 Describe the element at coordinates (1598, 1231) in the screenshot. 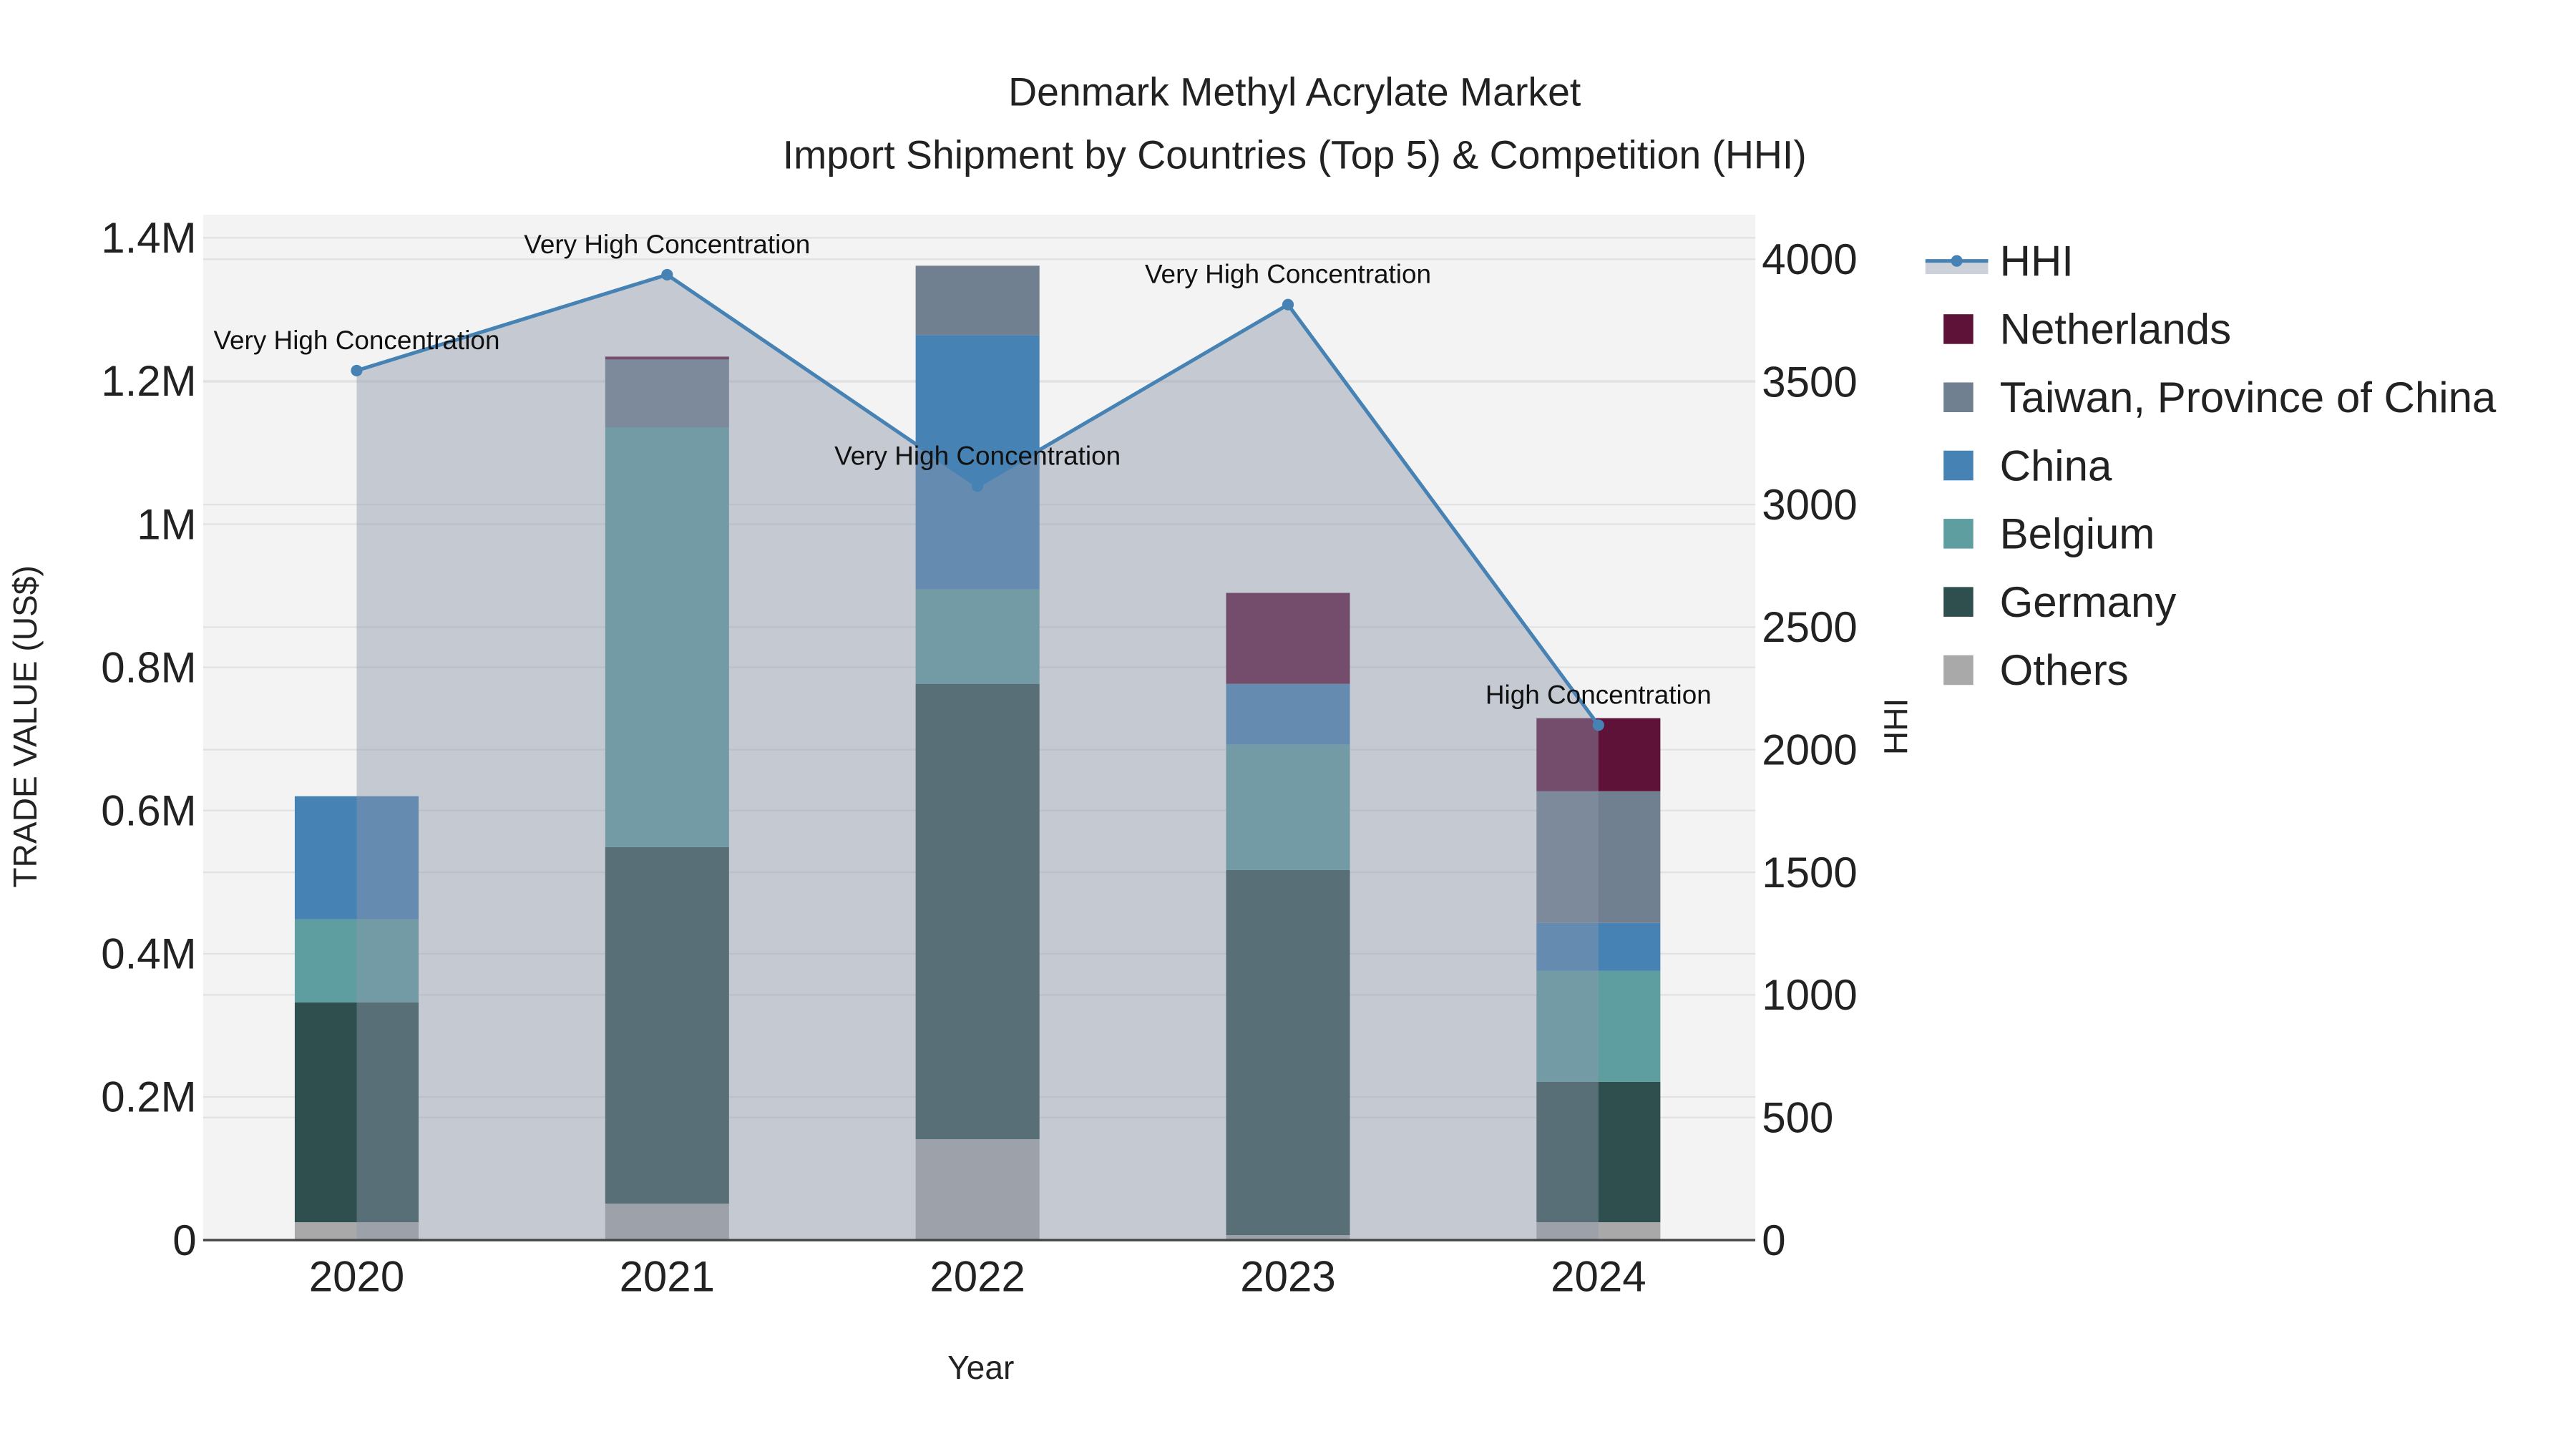

I see `bar-others-2024` at that location.